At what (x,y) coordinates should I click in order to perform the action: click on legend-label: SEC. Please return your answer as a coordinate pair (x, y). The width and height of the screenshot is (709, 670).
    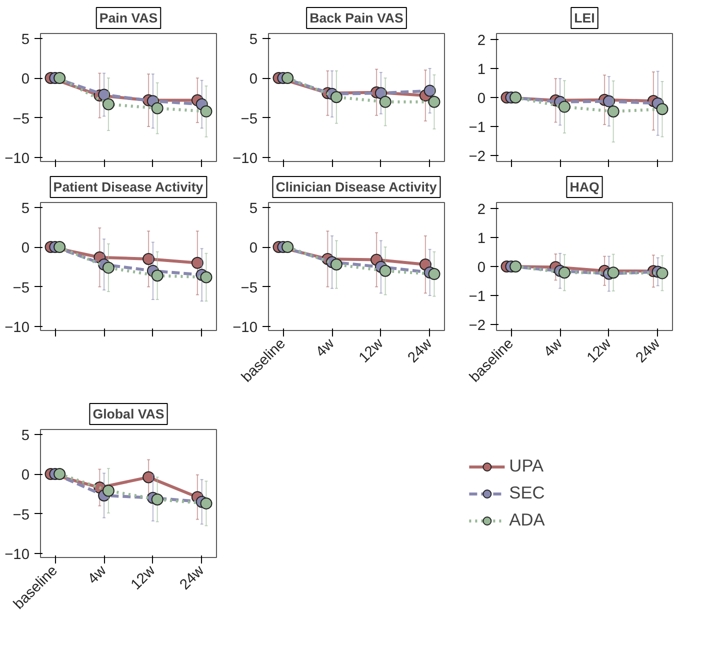
    Looking at the image, I should click on (527, 493).